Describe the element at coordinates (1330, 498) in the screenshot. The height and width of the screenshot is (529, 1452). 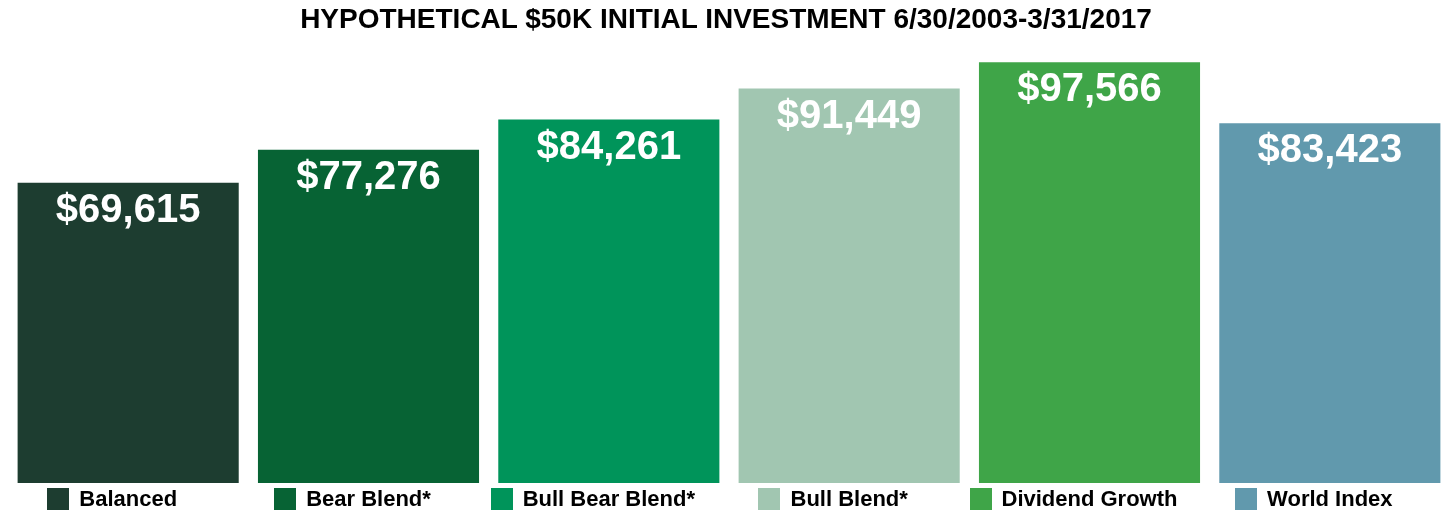
I see `x-tick-label: World Index` at that location.